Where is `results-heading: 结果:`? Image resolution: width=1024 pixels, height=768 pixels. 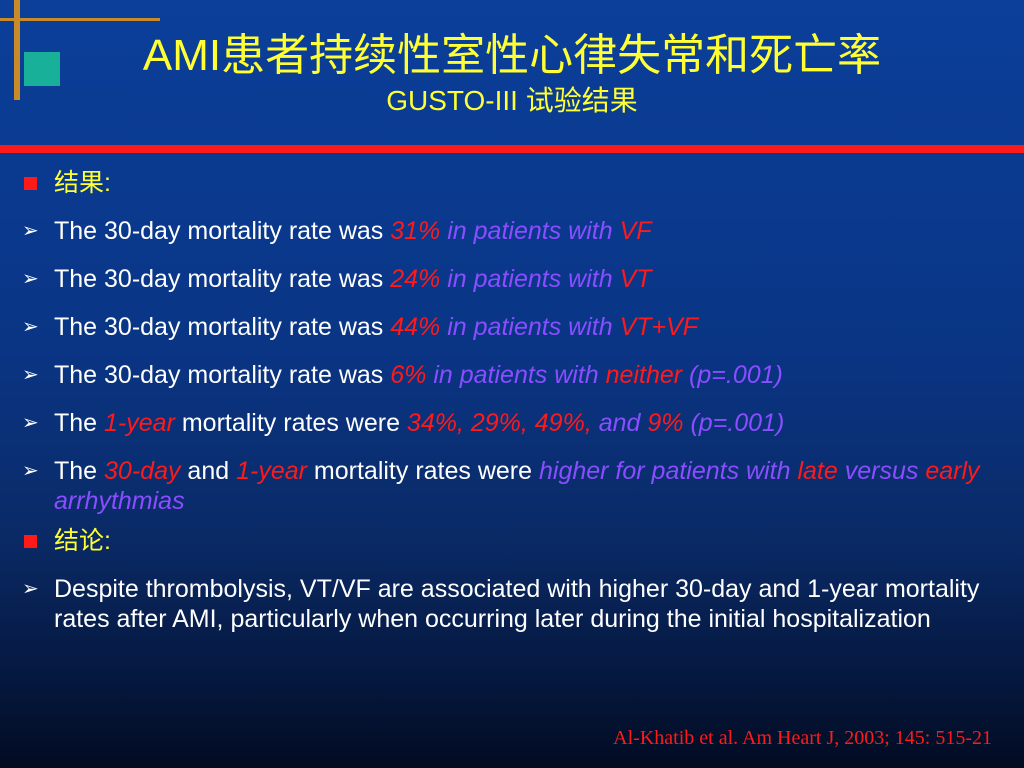 results-heading: 结果: is located at coordinates (82, 183).